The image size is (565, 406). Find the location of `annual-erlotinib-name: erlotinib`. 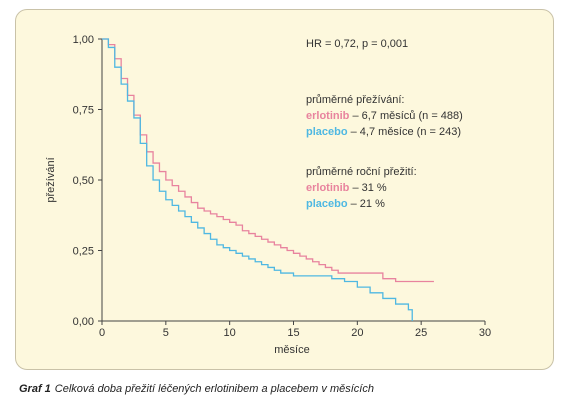

annual-erlotinib-name: erlotinib is located at coordinates (328, 188).